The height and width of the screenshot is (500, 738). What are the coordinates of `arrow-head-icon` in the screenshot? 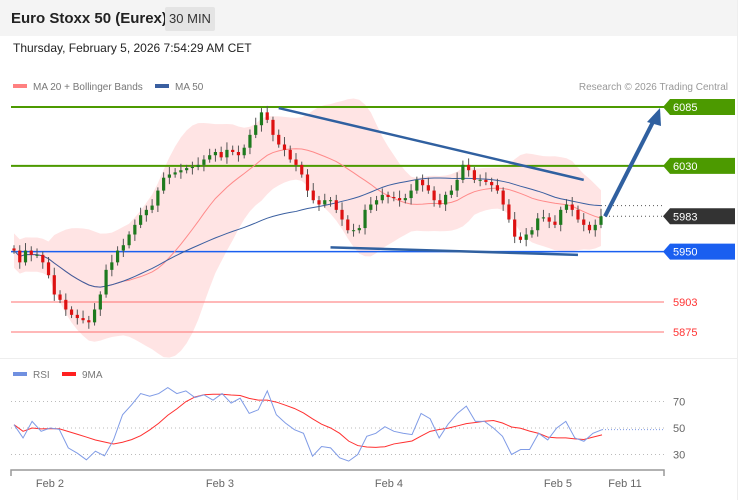 It's located at (654, 117).